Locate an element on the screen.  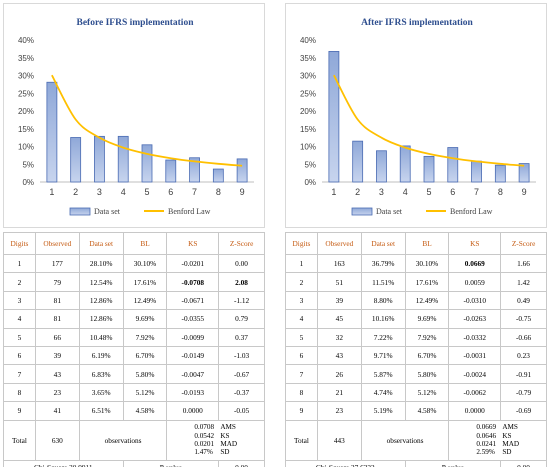
column-header: Data set is located at coordinates (101, 243).